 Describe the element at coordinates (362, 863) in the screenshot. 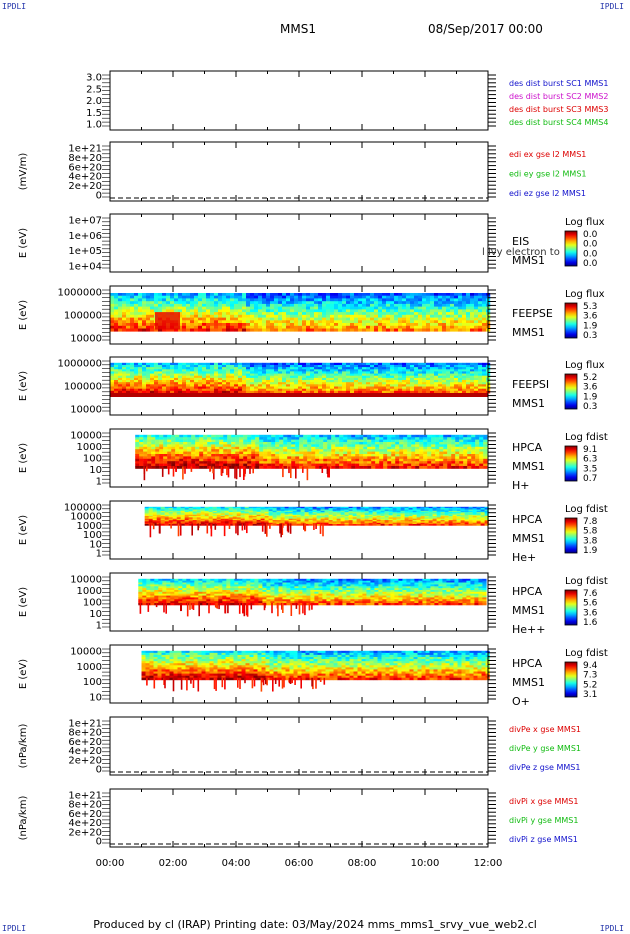

I see `xtick-label: 08:00` at that location.